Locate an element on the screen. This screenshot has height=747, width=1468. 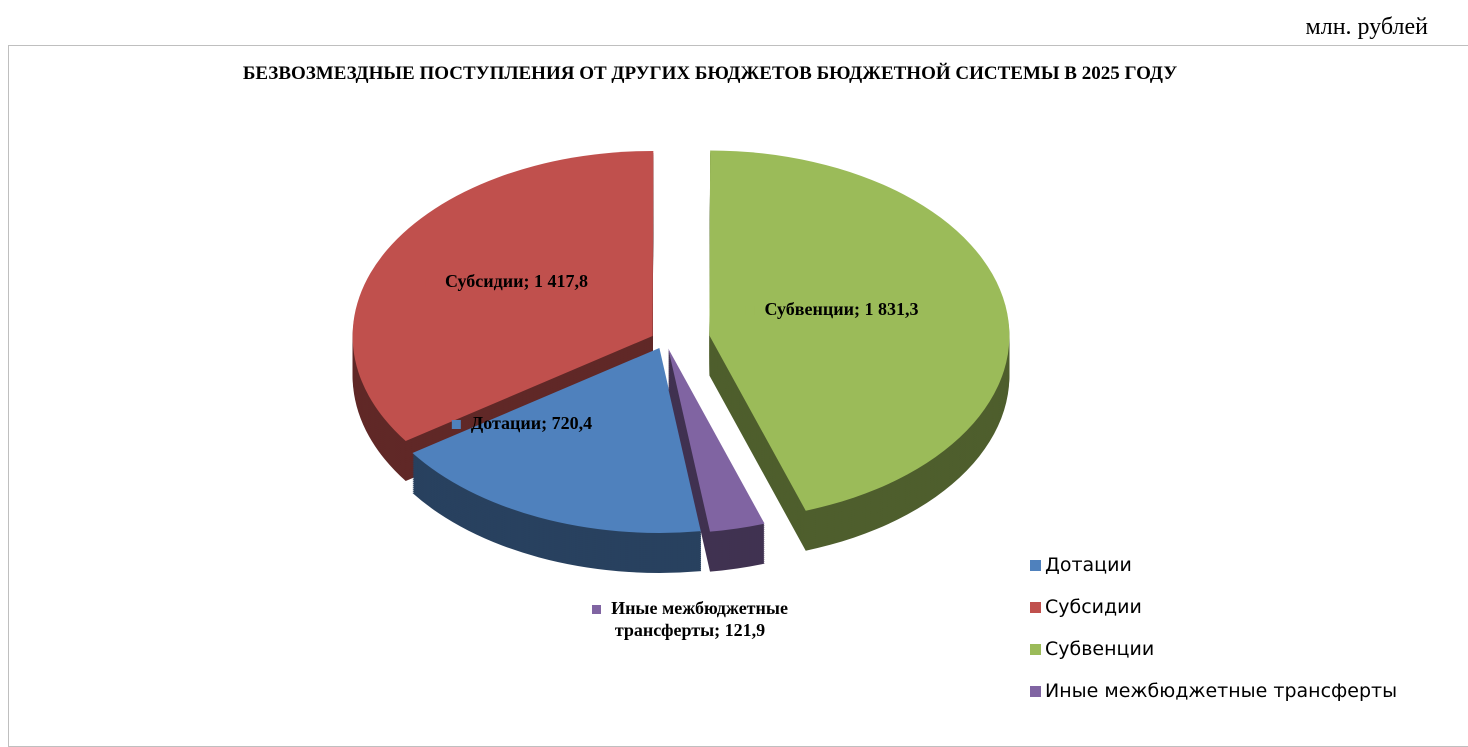
data-label: Субсидии; 1 417,8 is located at coordinates (507, 281).